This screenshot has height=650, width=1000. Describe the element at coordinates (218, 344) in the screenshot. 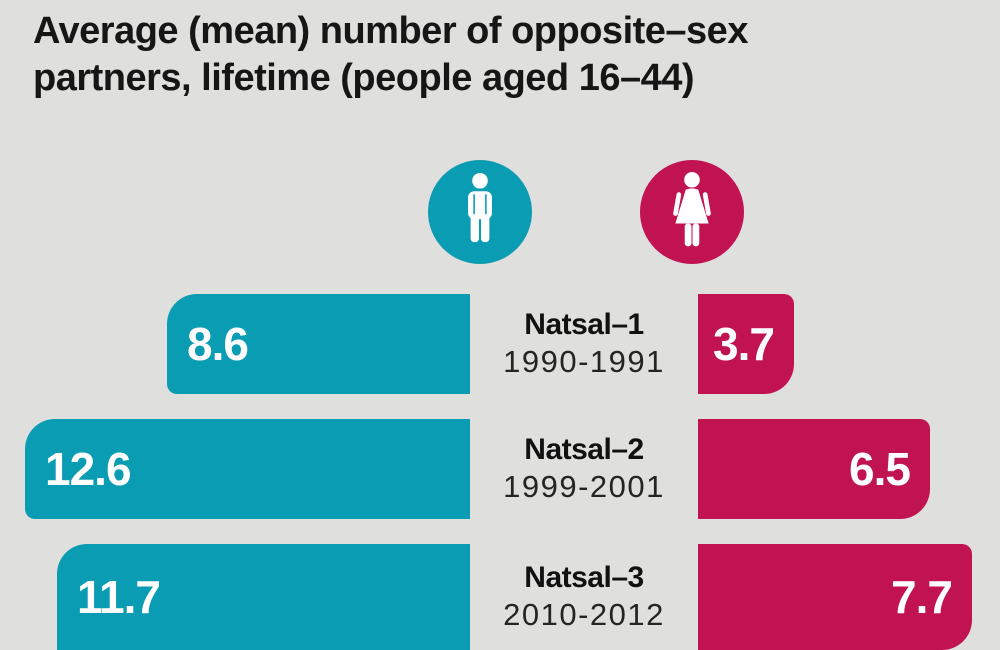

I see `male-bar-value: 8.6` at that location.